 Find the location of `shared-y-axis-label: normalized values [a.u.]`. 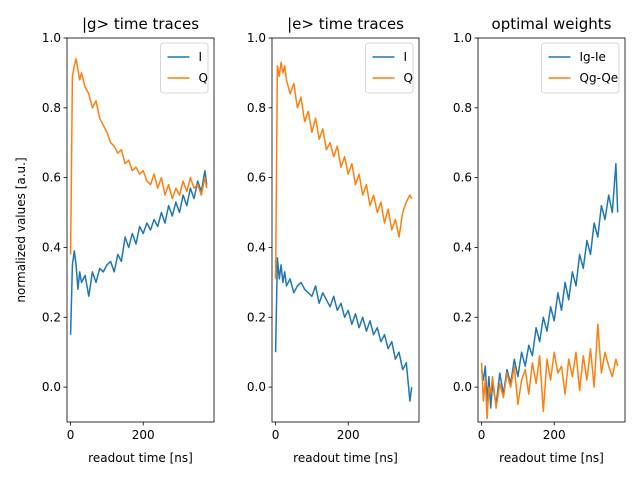

shared-y-axis-label: normalized values [a.u.] is located at coordinates (21, 229).